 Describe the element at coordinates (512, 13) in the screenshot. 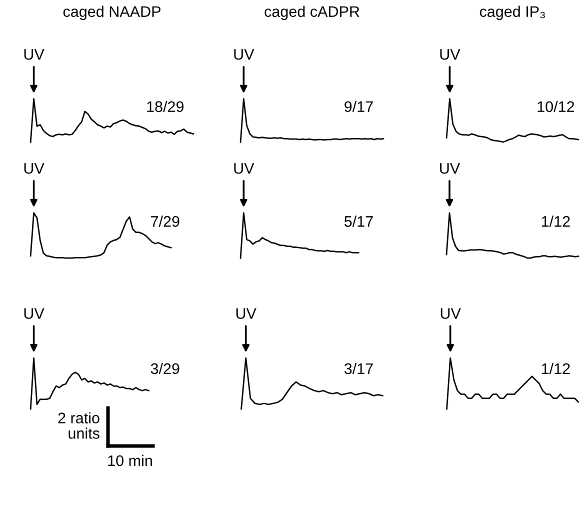

I see `chart-title: caged IP₃` at that location.